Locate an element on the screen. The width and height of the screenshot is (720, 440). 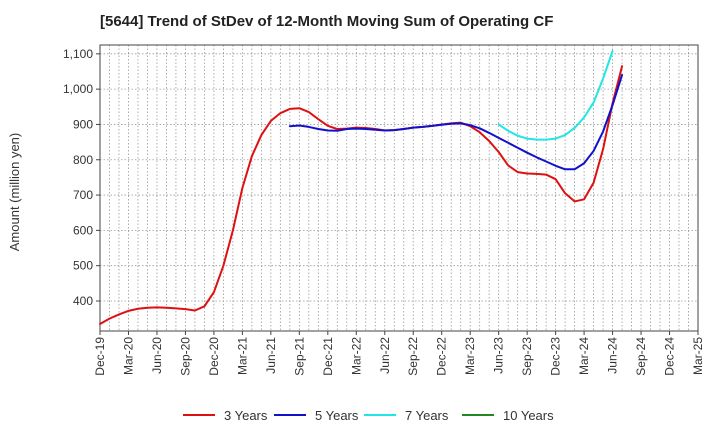
x-tick-label: Jun-22 is located at coordinates (385, 355).